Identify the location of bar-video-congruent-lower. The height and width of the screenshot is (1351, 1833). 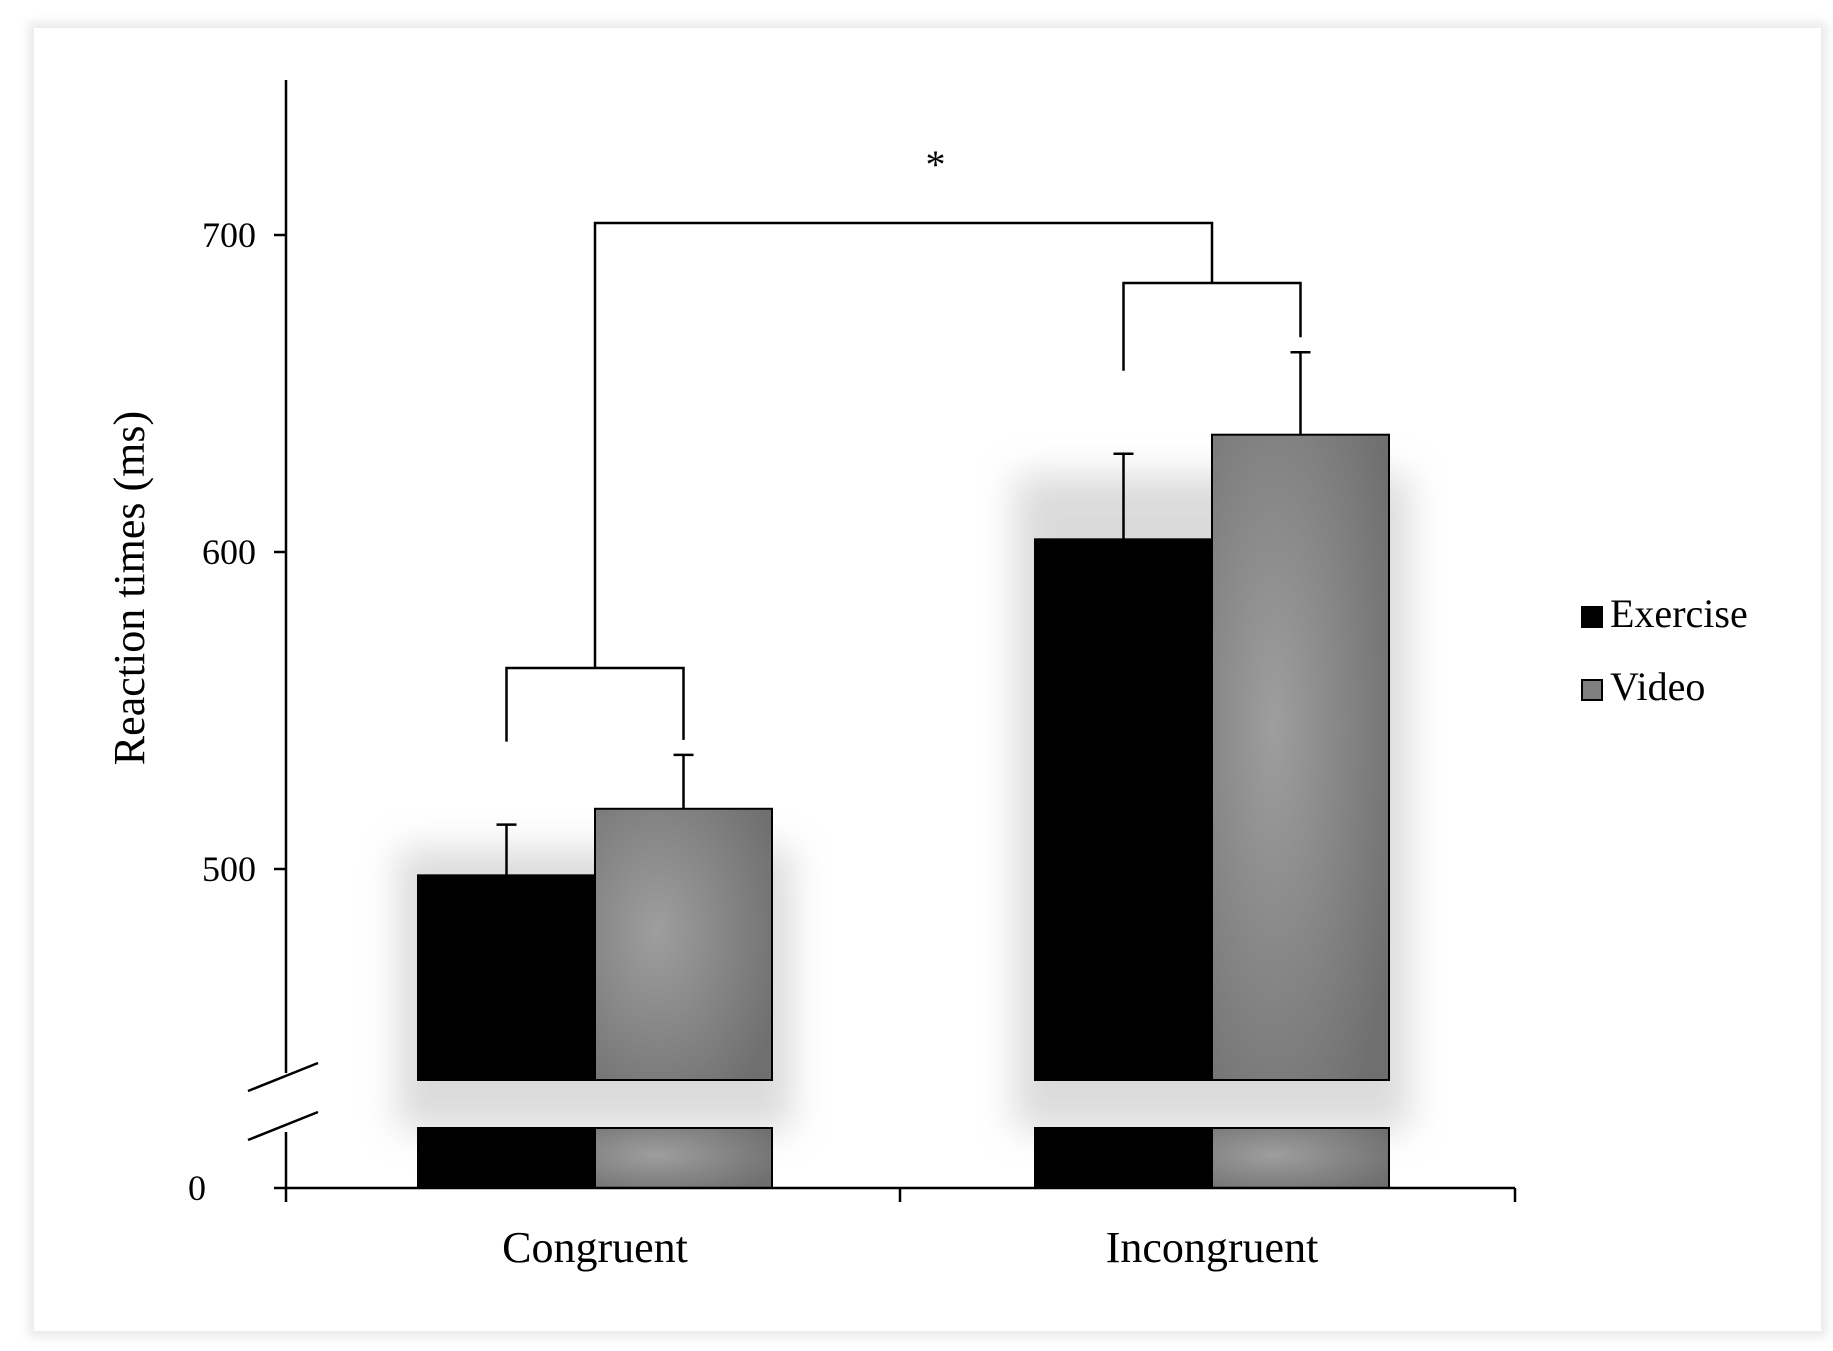
(683, 1158).